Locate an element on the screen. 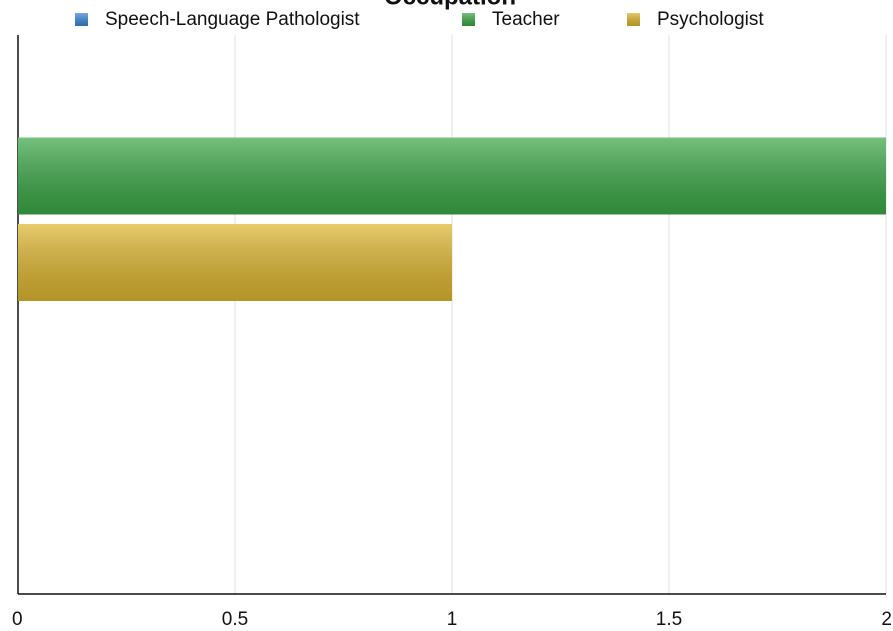 This screenshot has width=893, height=631. x-tick-label: 1.5 is located at coordinates (669, 619).